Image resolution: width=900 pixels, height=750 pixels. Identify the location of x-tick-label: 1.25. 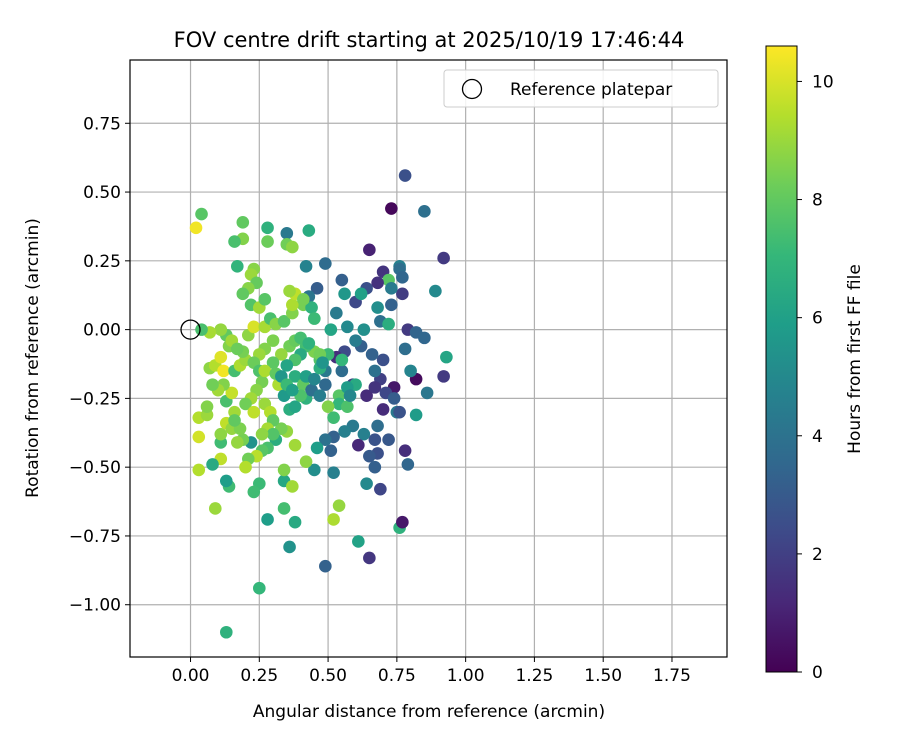
(534, 676).